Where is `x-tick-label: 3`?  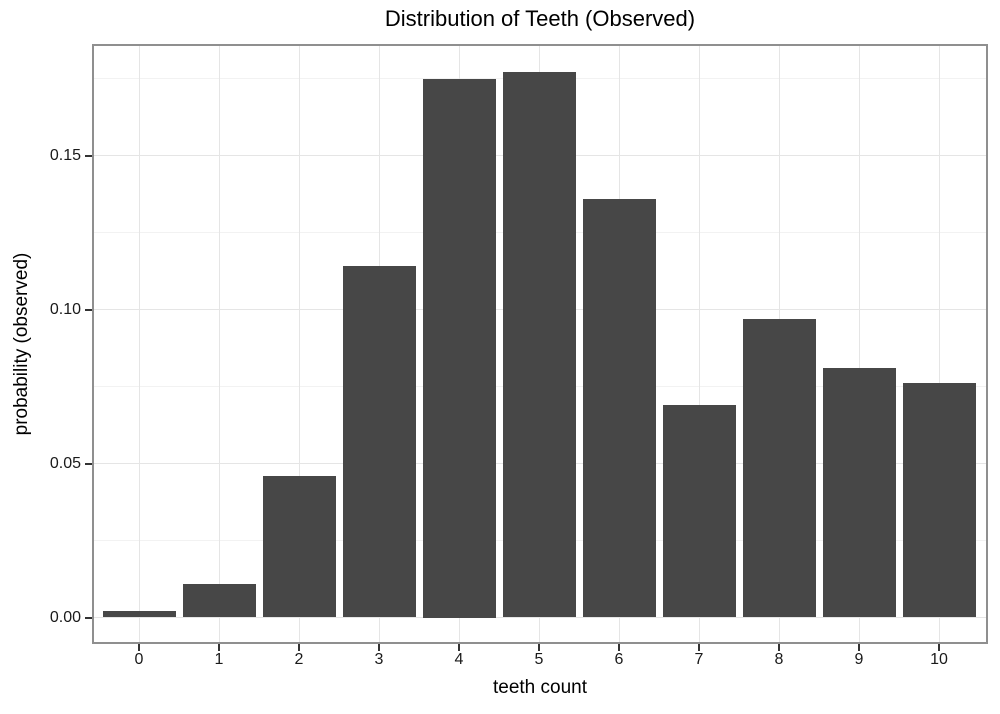
x-tick-label: 3 is located at coordinates (379, 659).